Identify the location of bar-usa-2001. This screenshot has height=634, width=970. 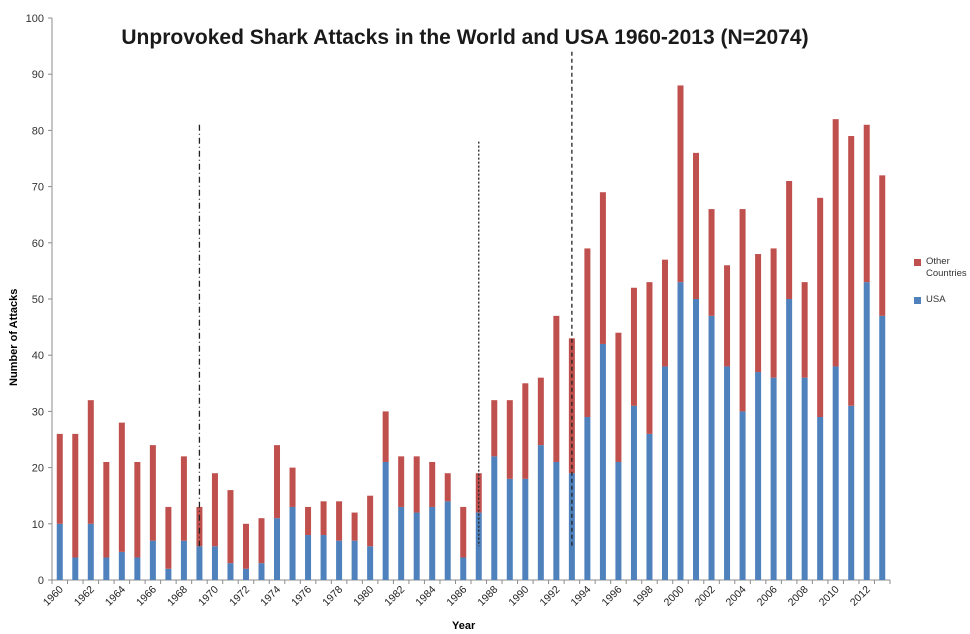
(696, 439).